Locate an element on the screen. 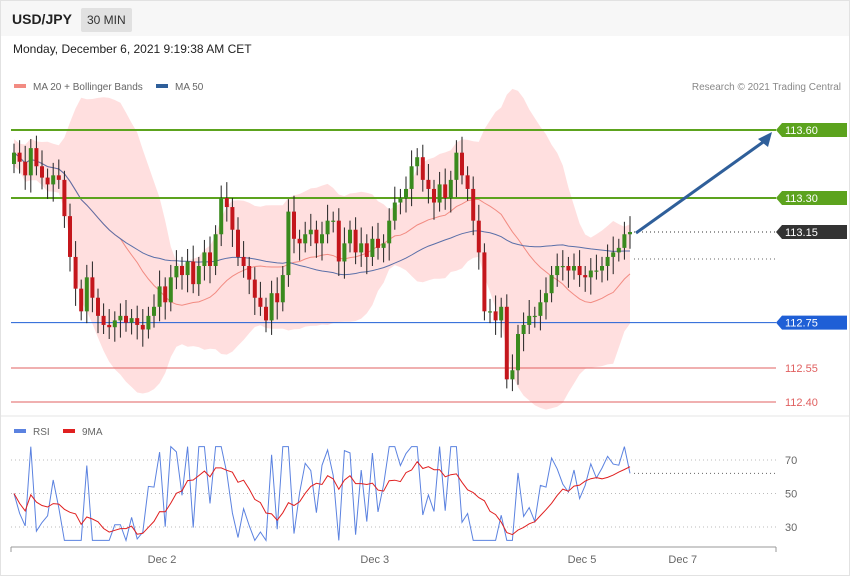  legend-swatch-rsi-ma is located at coordinates (69, 431).